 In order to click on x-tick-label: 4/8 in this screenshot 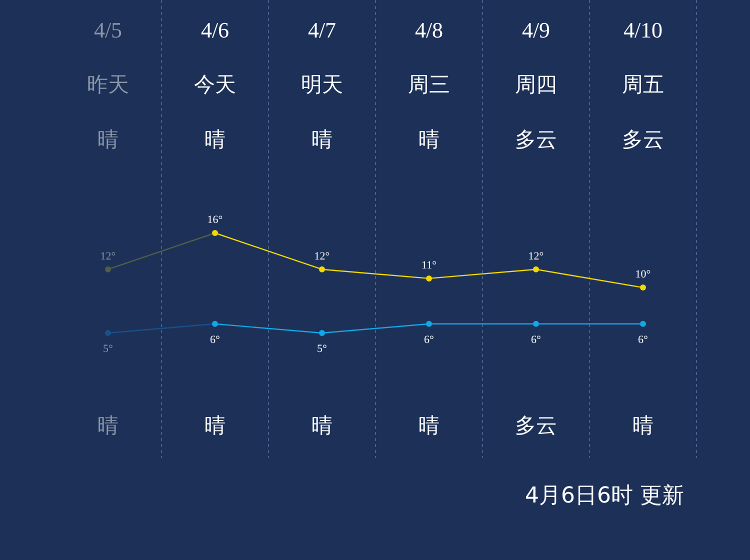, I will do `click(429, 30)`.